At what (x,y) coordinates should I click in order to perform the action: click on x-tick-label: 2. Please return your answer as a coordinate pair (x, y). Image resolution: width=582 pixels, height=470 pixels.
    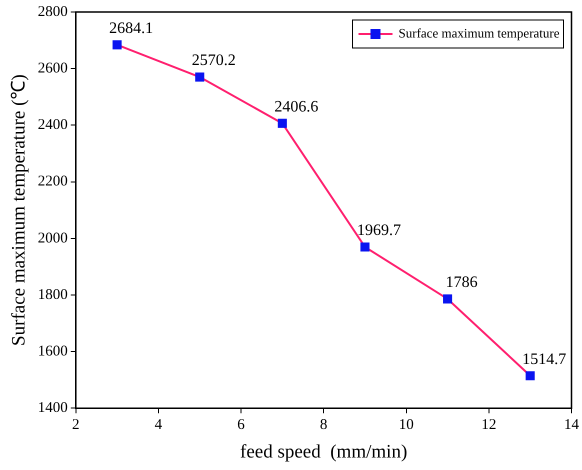
    Looking at the image, I should click on (76, 425).